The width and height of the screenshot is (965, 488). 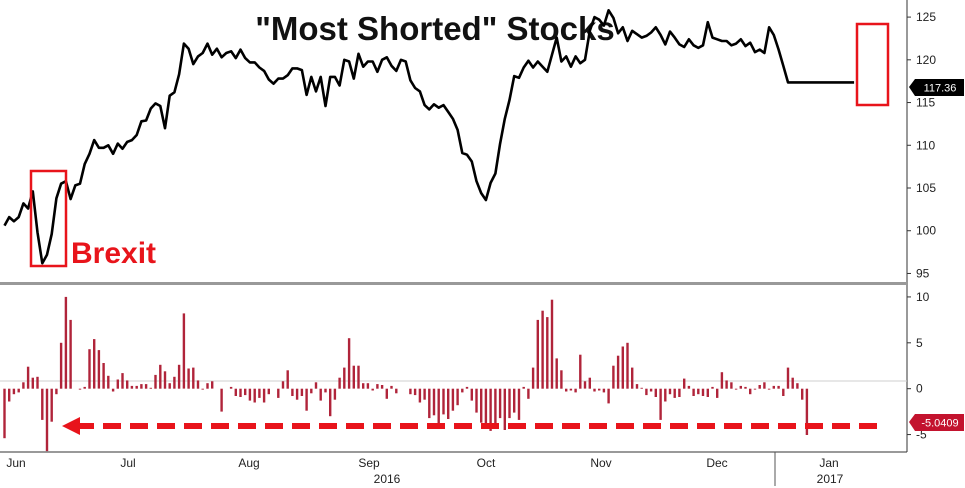 I want to click on change-tick-label: 10, so click(x=923, y=297).